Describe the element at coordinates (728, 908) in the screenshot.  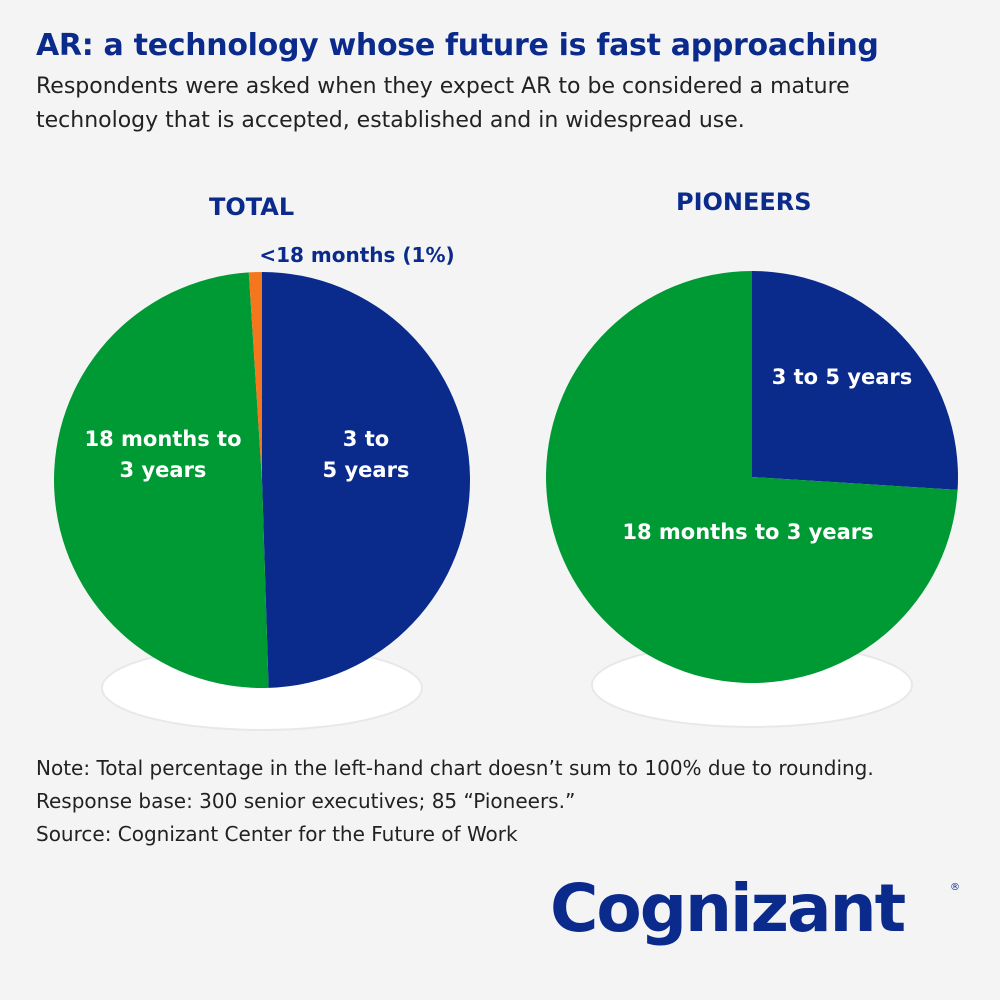
I see `cognizant-logo: Cognizant` at that location.